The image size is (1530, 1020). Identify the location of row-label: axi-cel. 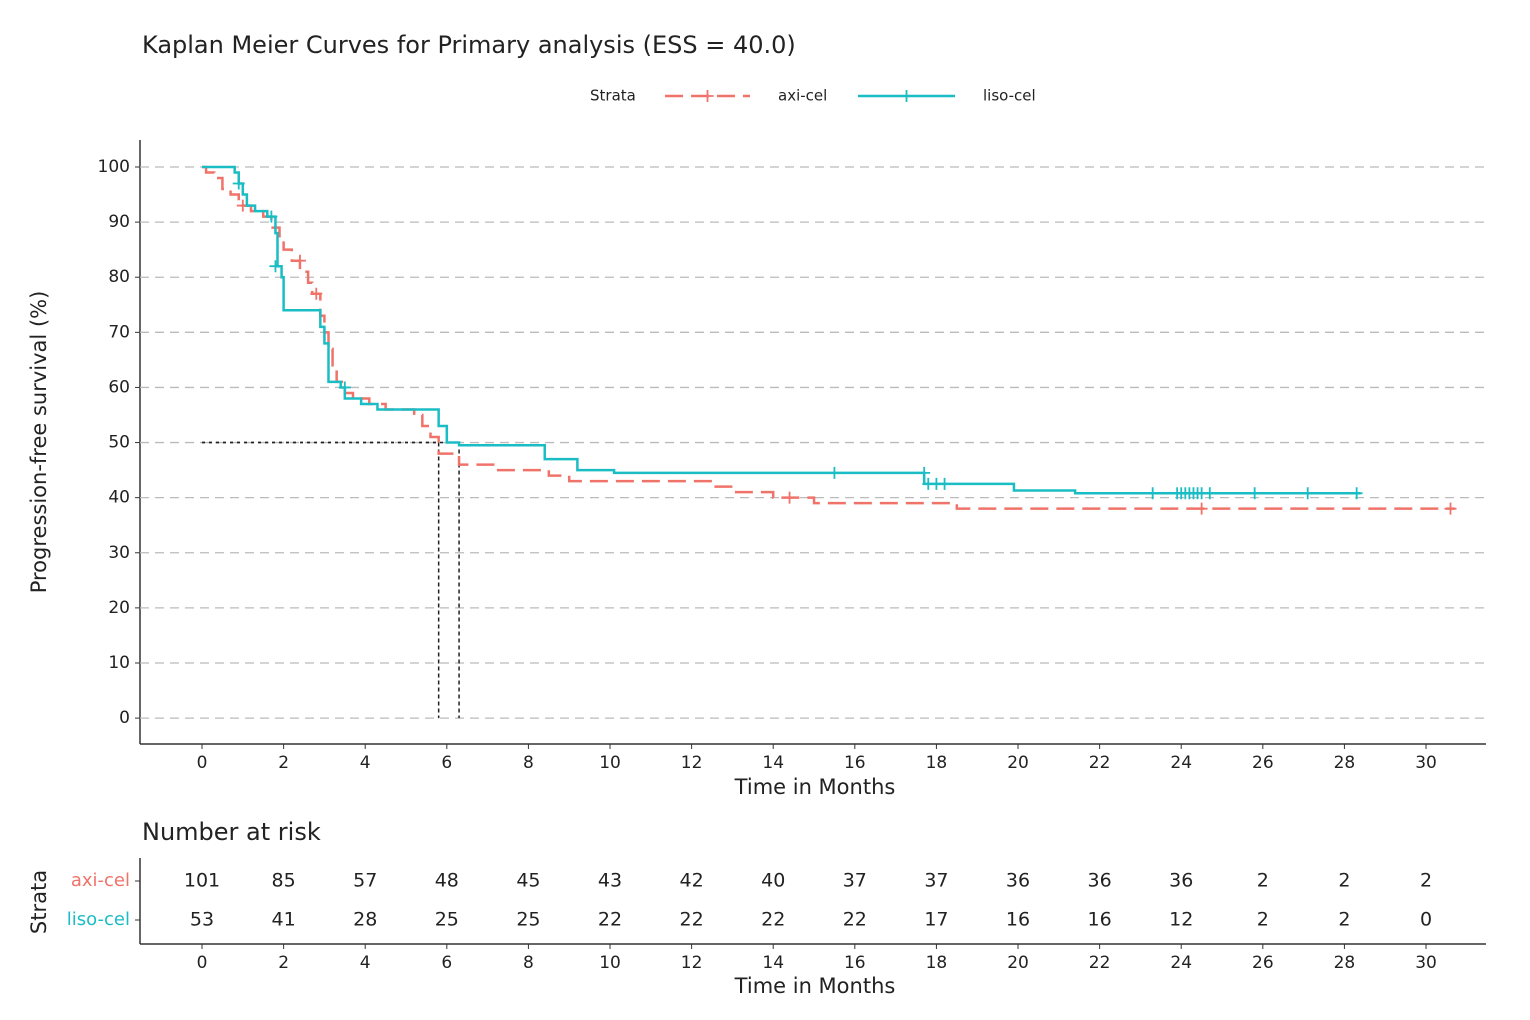
(100, 880).